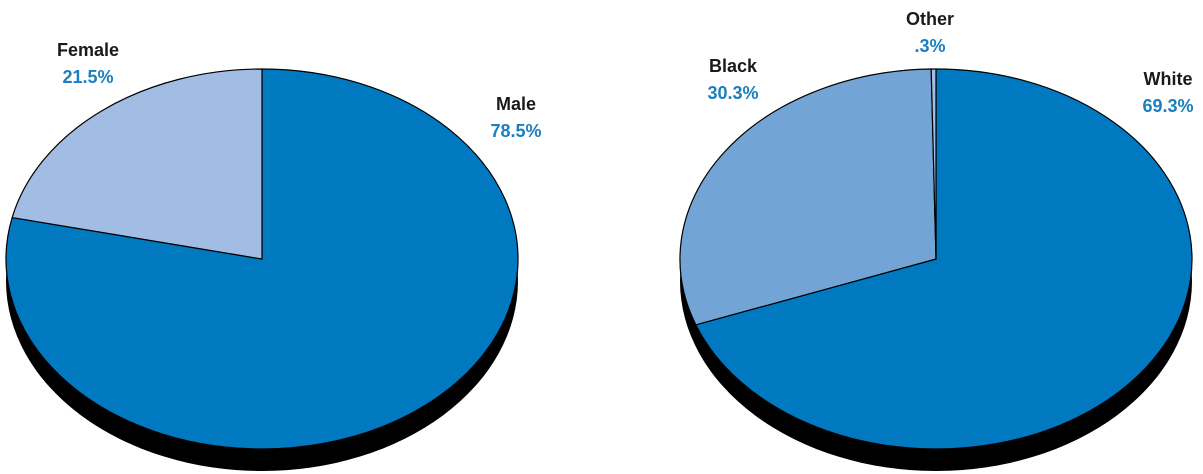 This screenshot has width=1203, height=474. What do you see at coordinates (933, 164) in the screenshot?
I see `pie-slice-other` at bounding box center [933, 164].